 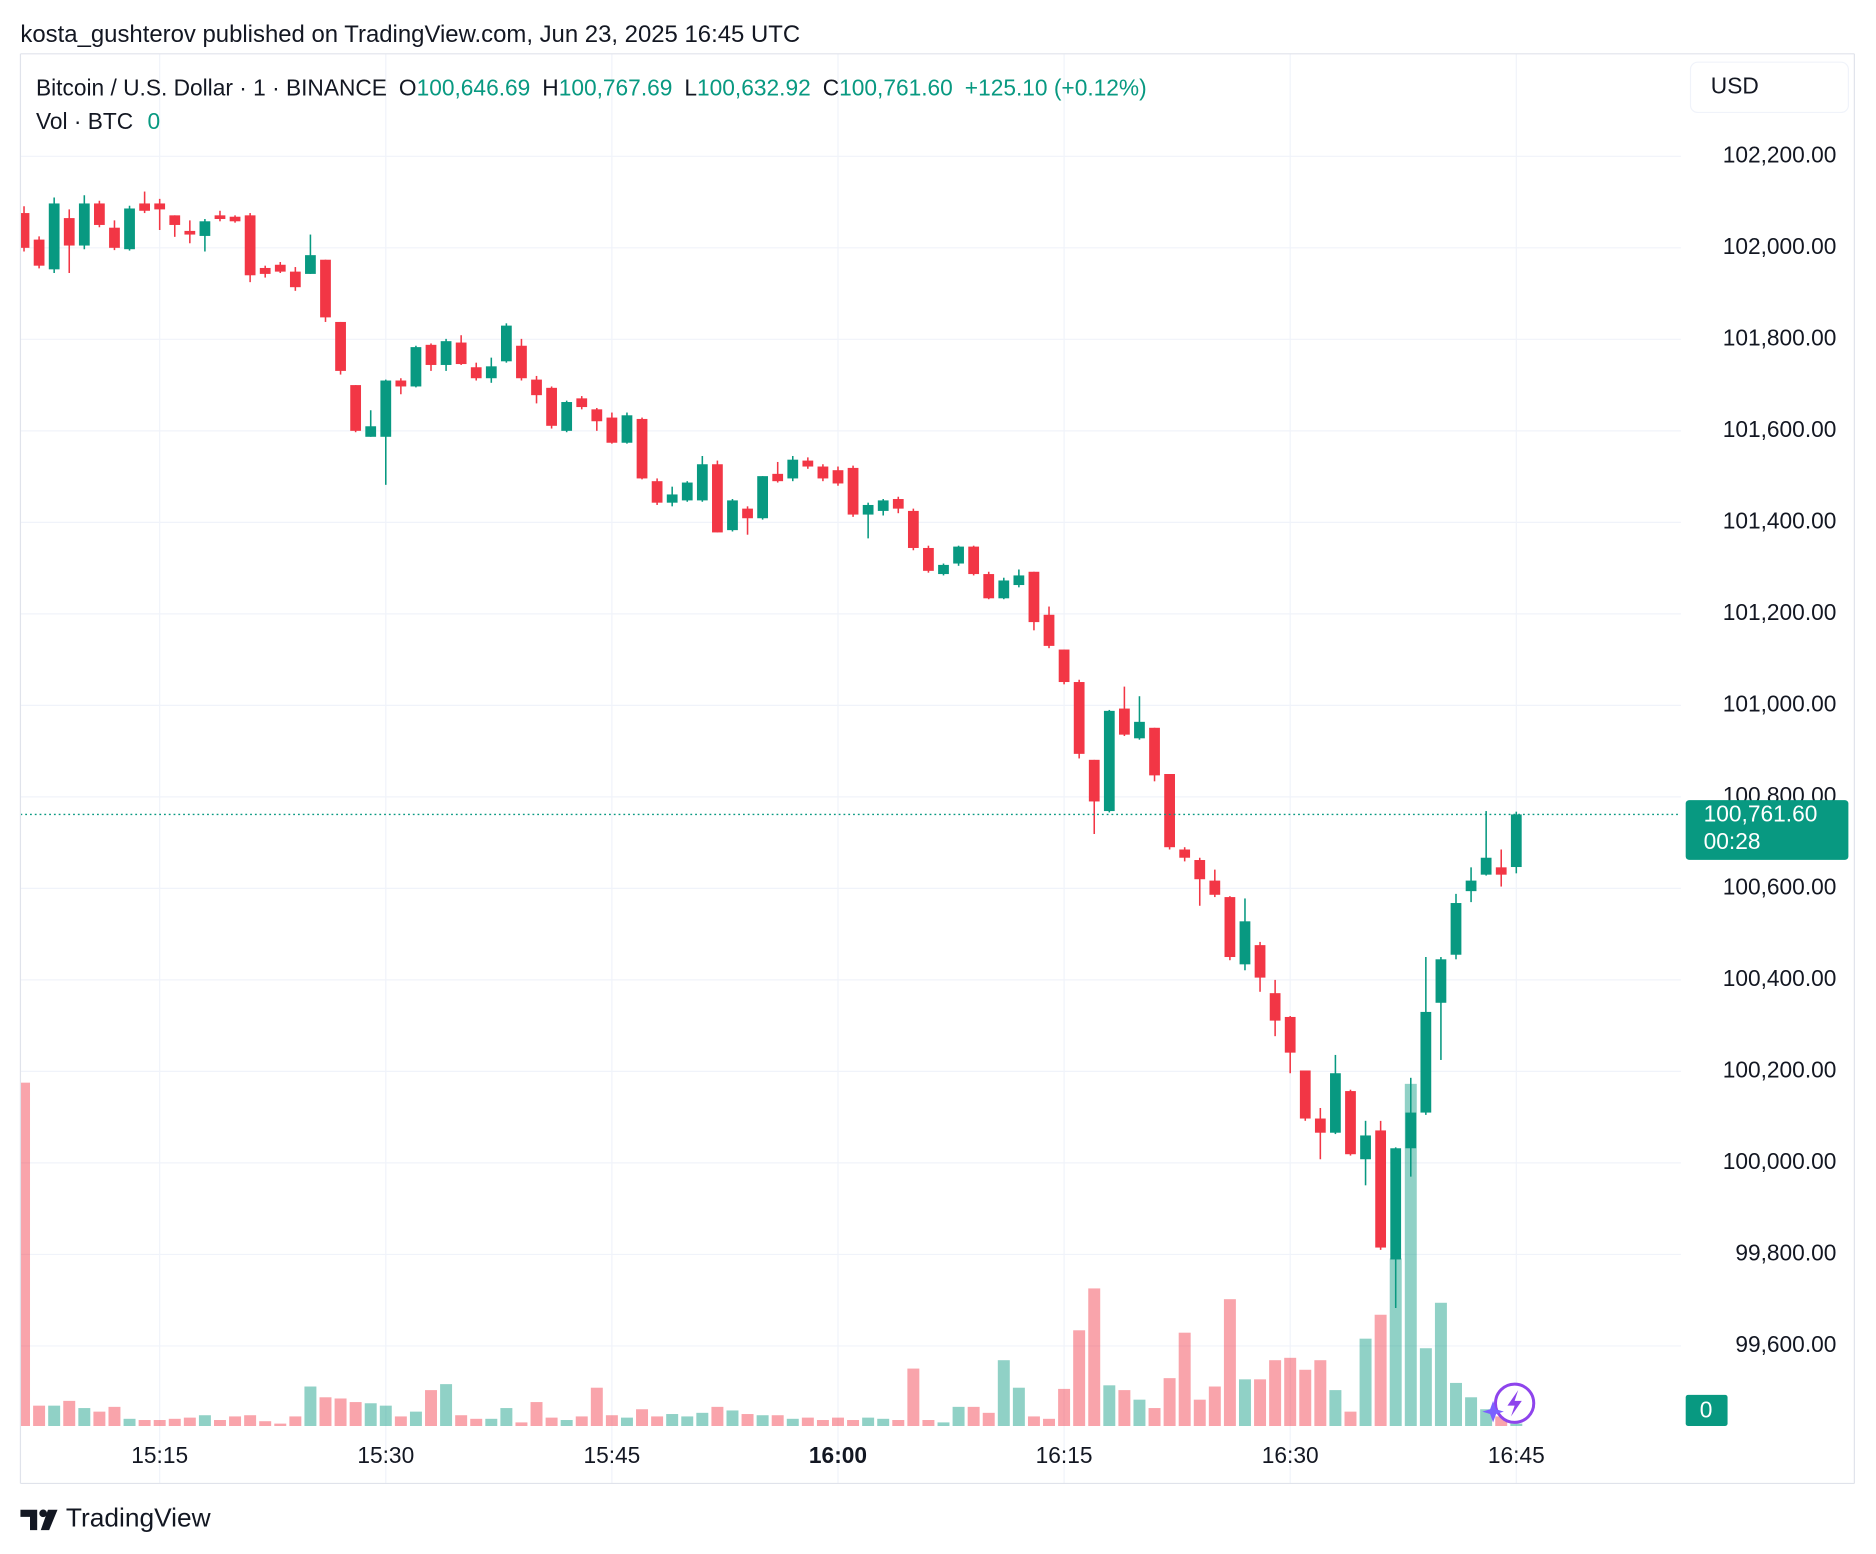 What do you see at coordinates (1493, 1411) in the screenshot?
I see `icon-sparkle` at bounding box center [1493, 1411].